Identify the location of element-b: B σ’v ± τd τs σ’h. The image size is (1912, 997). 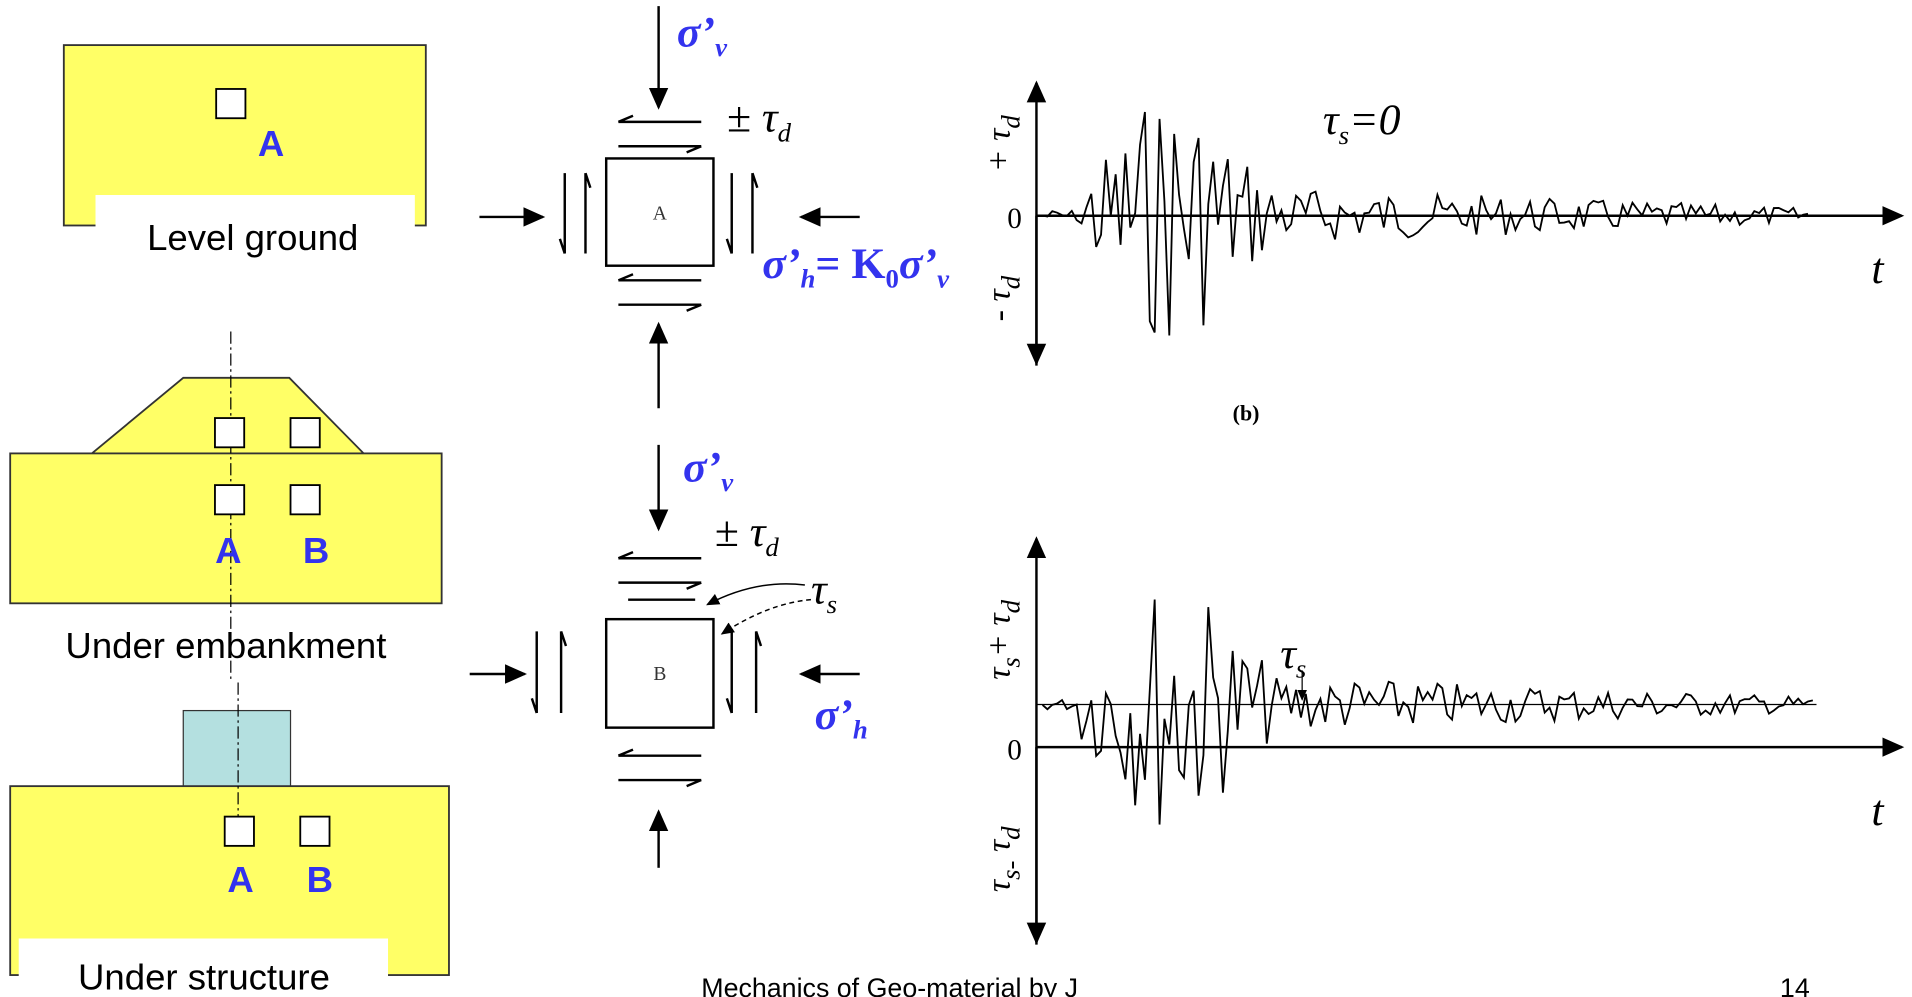
(668, 655).